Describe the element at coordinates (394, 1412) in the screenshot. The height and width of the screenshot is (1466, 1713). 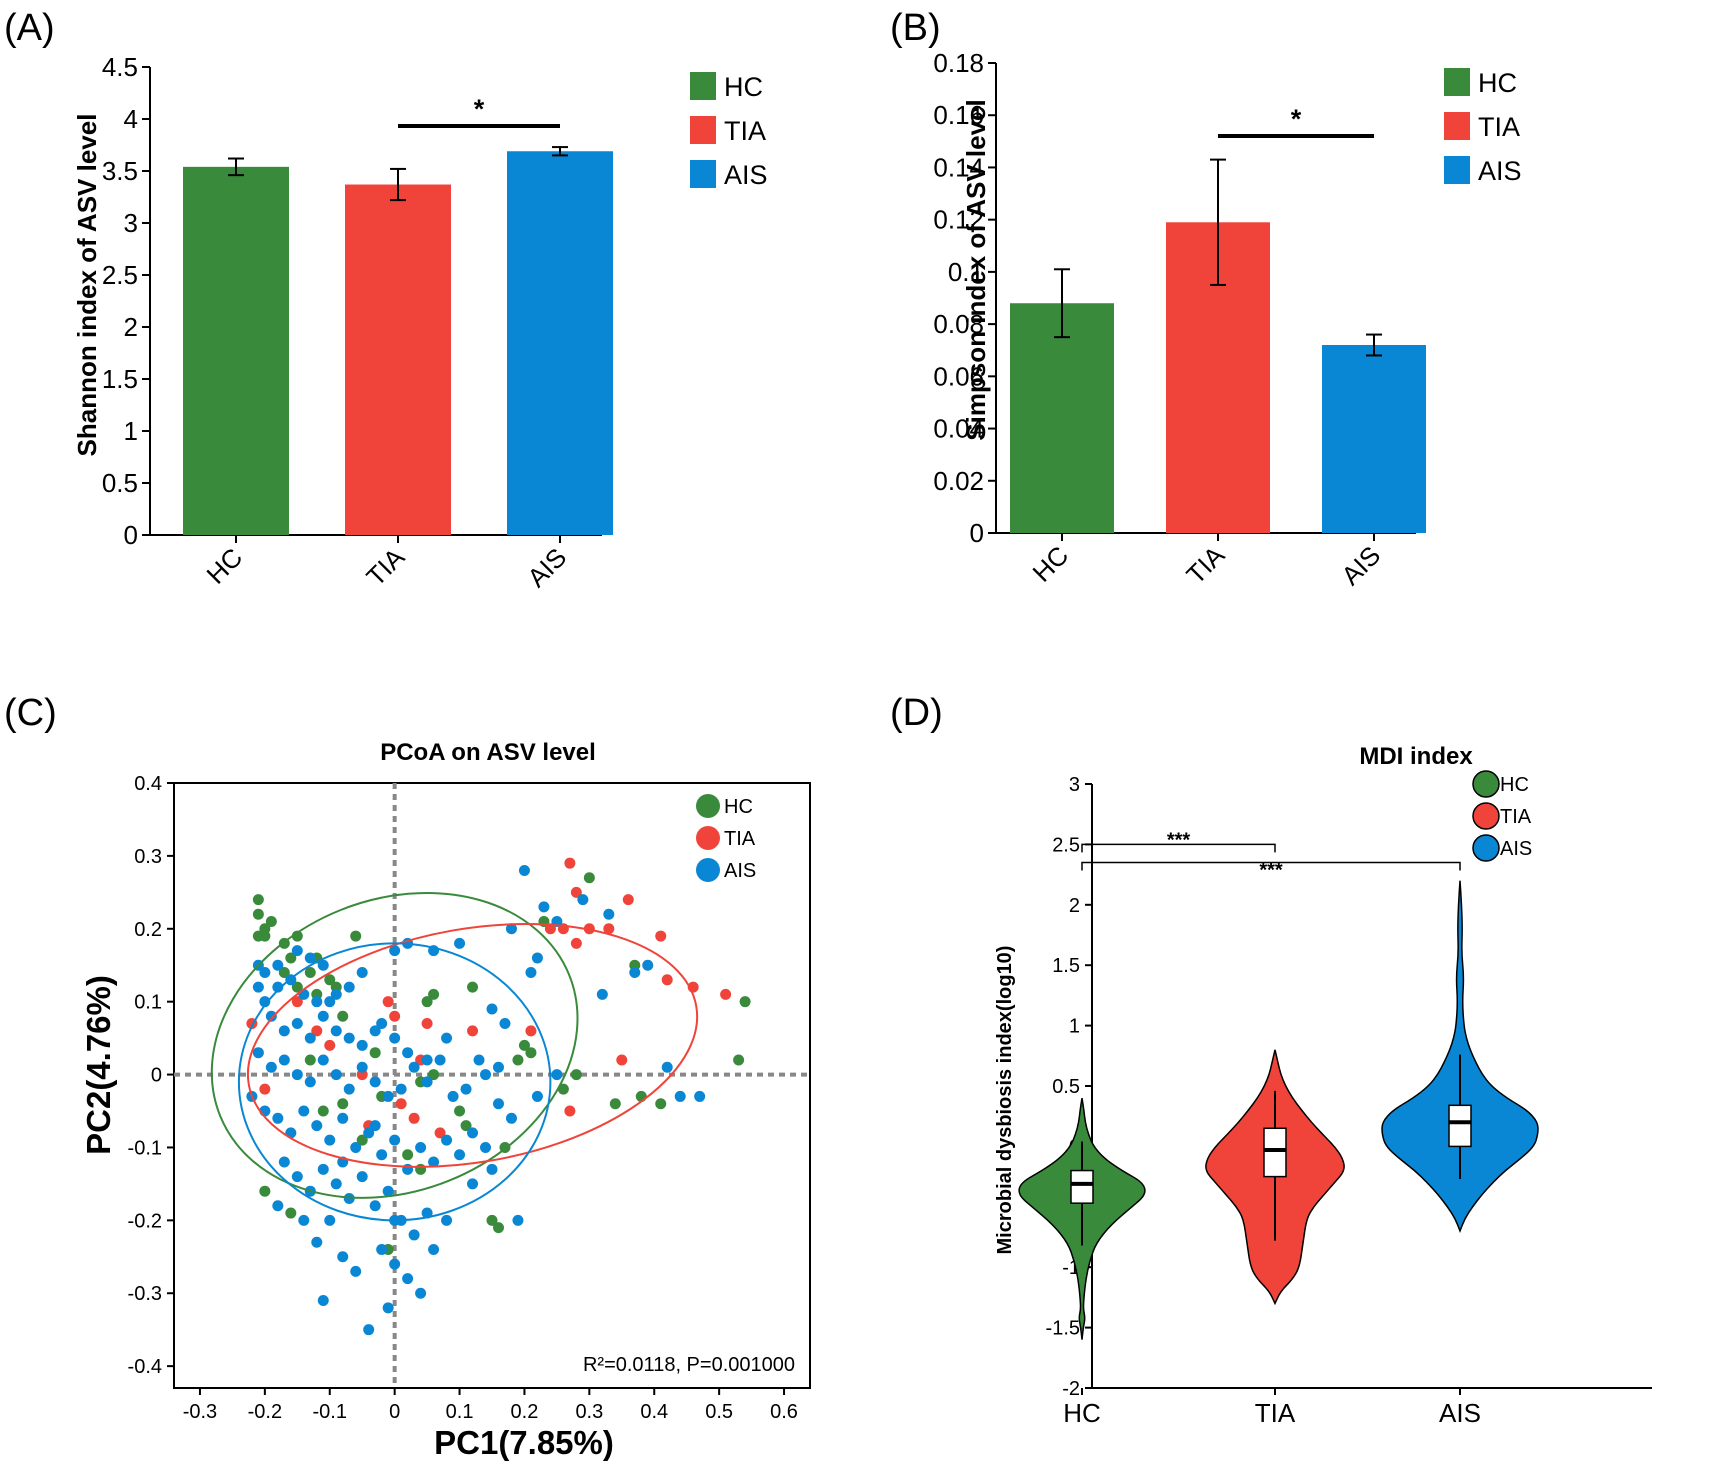
I see `x-tick-label: 0` at that location.